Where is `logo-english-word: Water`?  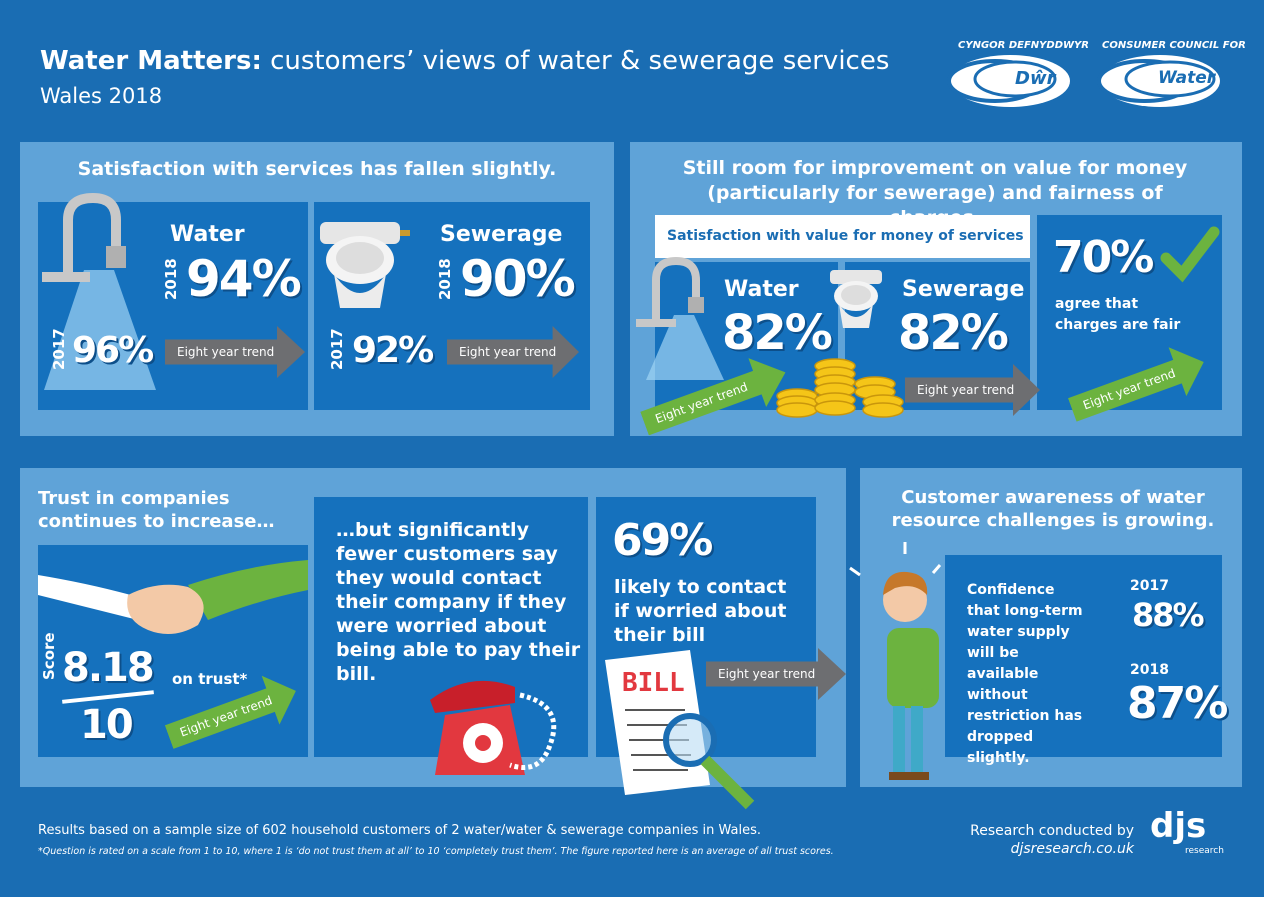 logo-english-word: Water is located at coordinates (1187, 78).